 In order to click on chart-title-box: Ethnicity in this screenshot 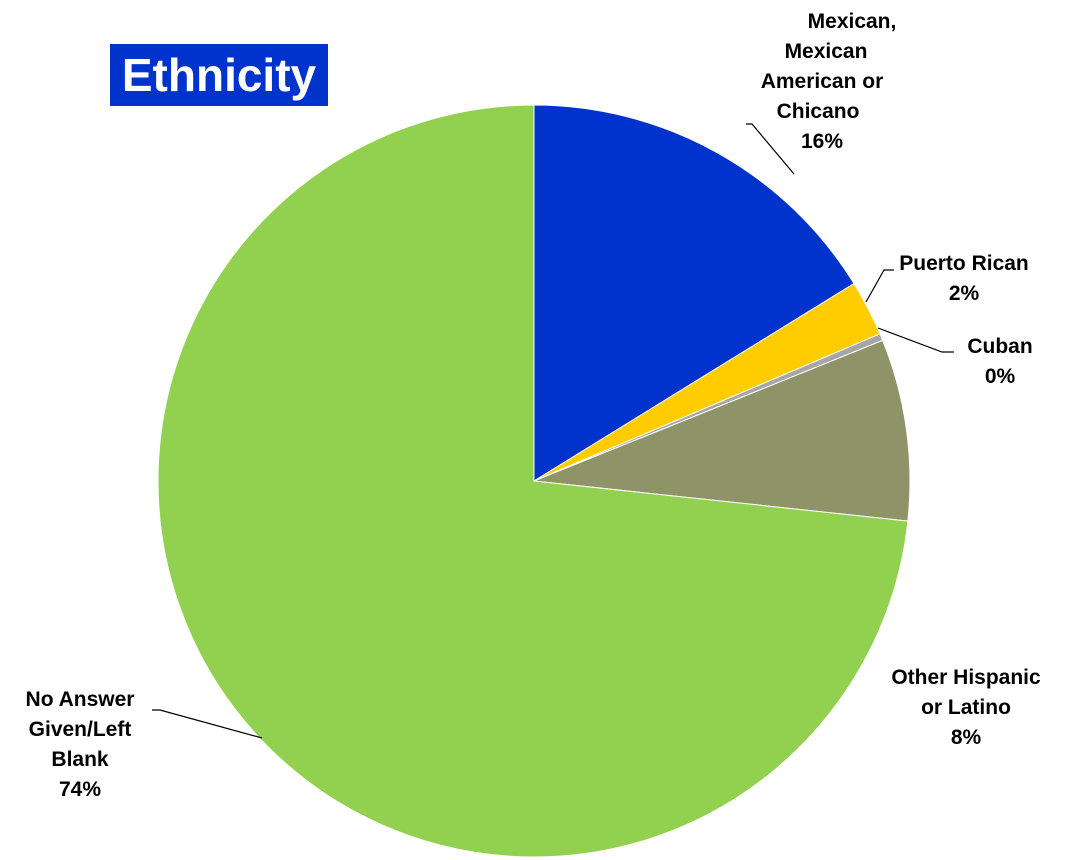, I will do `click(219, 75)`.